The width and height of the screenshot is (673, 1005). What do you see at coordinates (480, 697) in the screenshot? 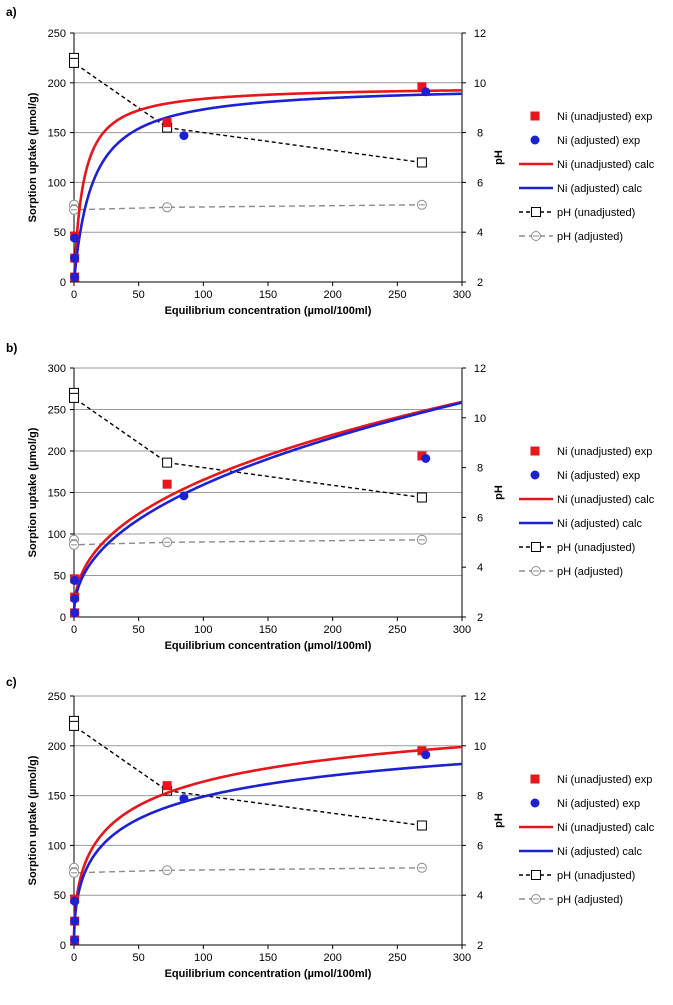
I see `y2-tick-label: 12` at bounding box center [480, 697].